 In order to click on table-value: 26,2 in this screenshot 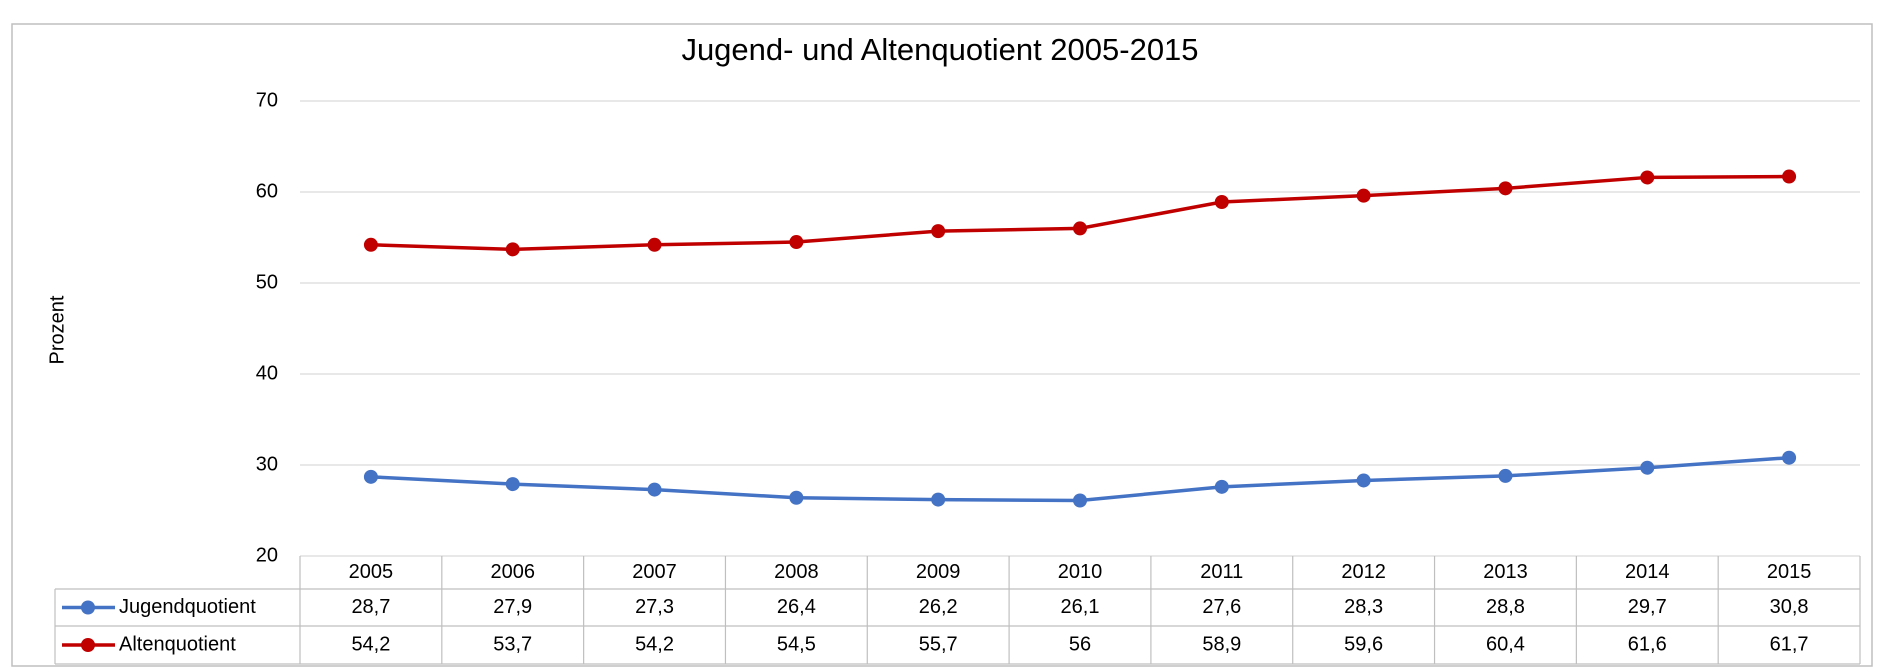, I will do `click(938, 607)`.